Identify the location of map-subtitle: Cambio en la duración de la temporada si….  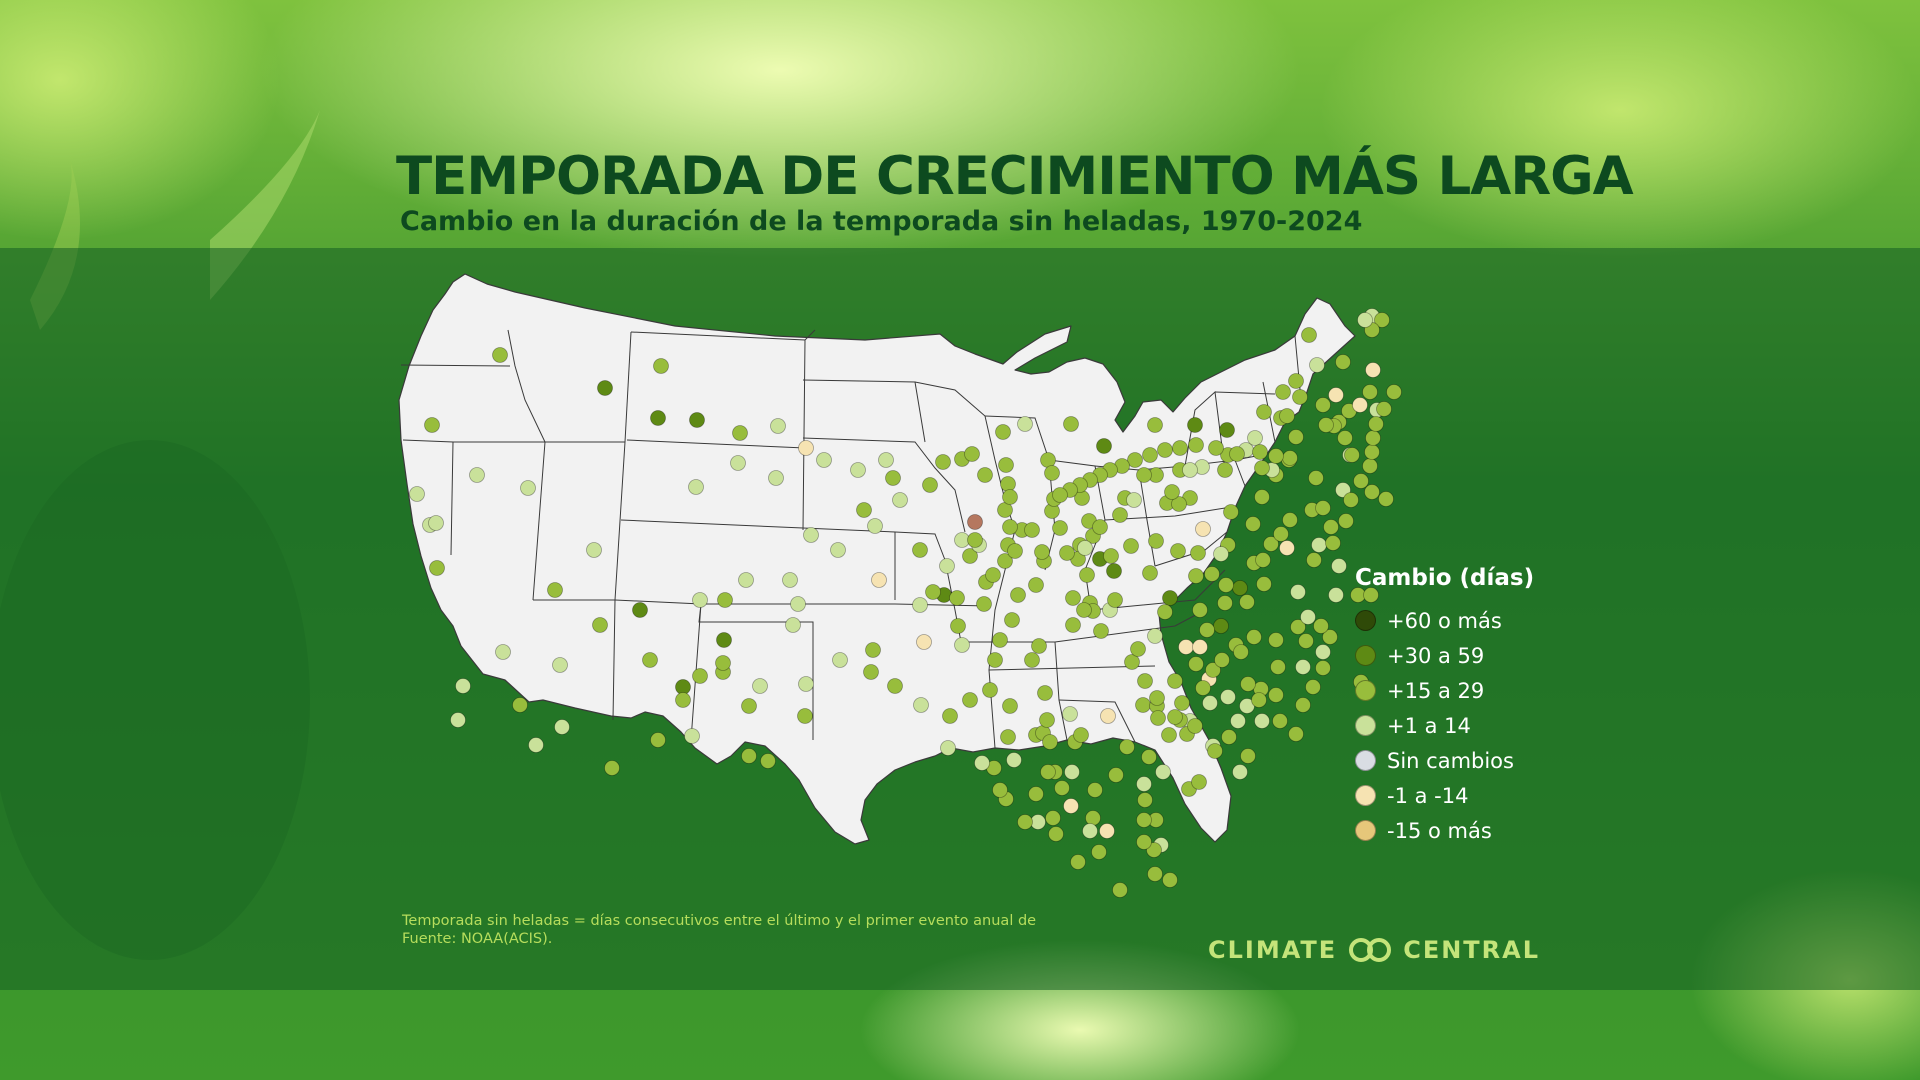
(881, 221).